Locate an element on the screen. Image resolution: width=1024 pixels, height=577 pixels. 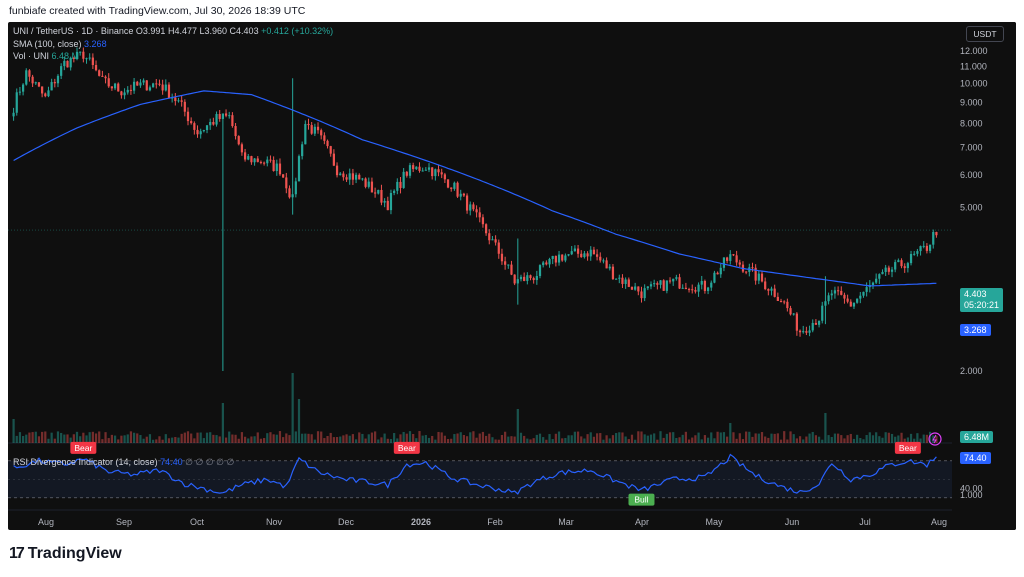
volume-label: Vol · UNI is located at coordinates (31, 56).